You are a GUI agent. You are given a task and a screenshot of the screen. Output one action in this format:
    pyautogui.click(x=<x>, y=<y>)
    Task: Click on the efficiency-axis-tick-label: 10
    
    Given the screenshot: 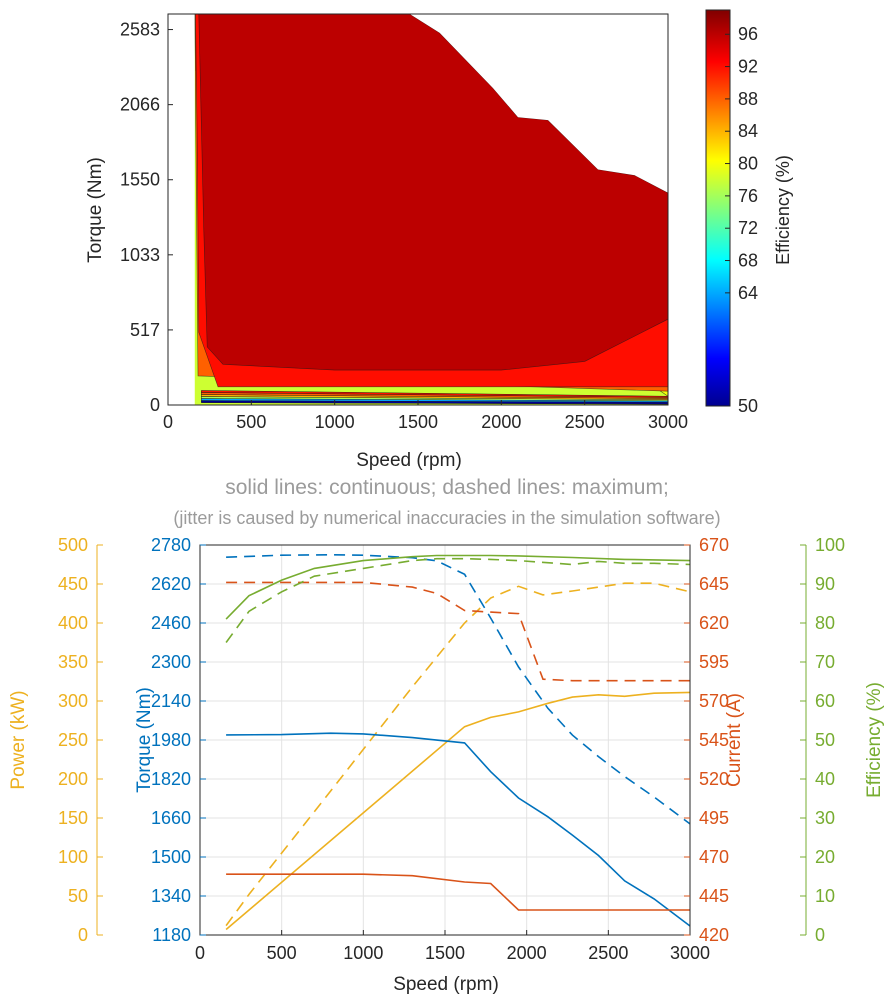 What is the action you would take?
    pyautogui.click(x=825, y=896)
    